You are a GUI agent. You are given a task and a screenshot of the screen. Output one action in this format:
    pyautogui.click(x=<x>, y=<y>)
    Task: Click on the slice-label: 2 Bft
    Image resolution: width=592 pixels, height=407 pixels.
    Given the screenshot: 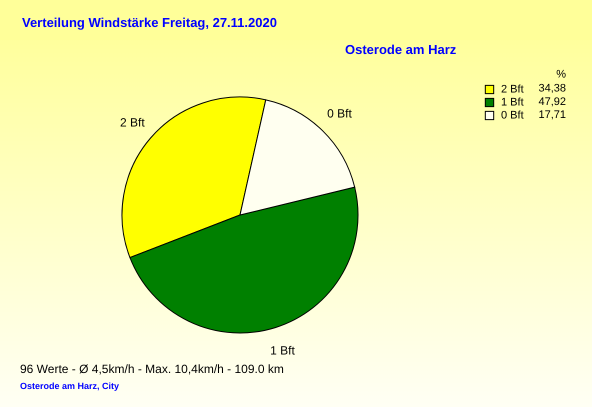 What is the action you would take?
    pyautogui.click(x=133, y=122)
    